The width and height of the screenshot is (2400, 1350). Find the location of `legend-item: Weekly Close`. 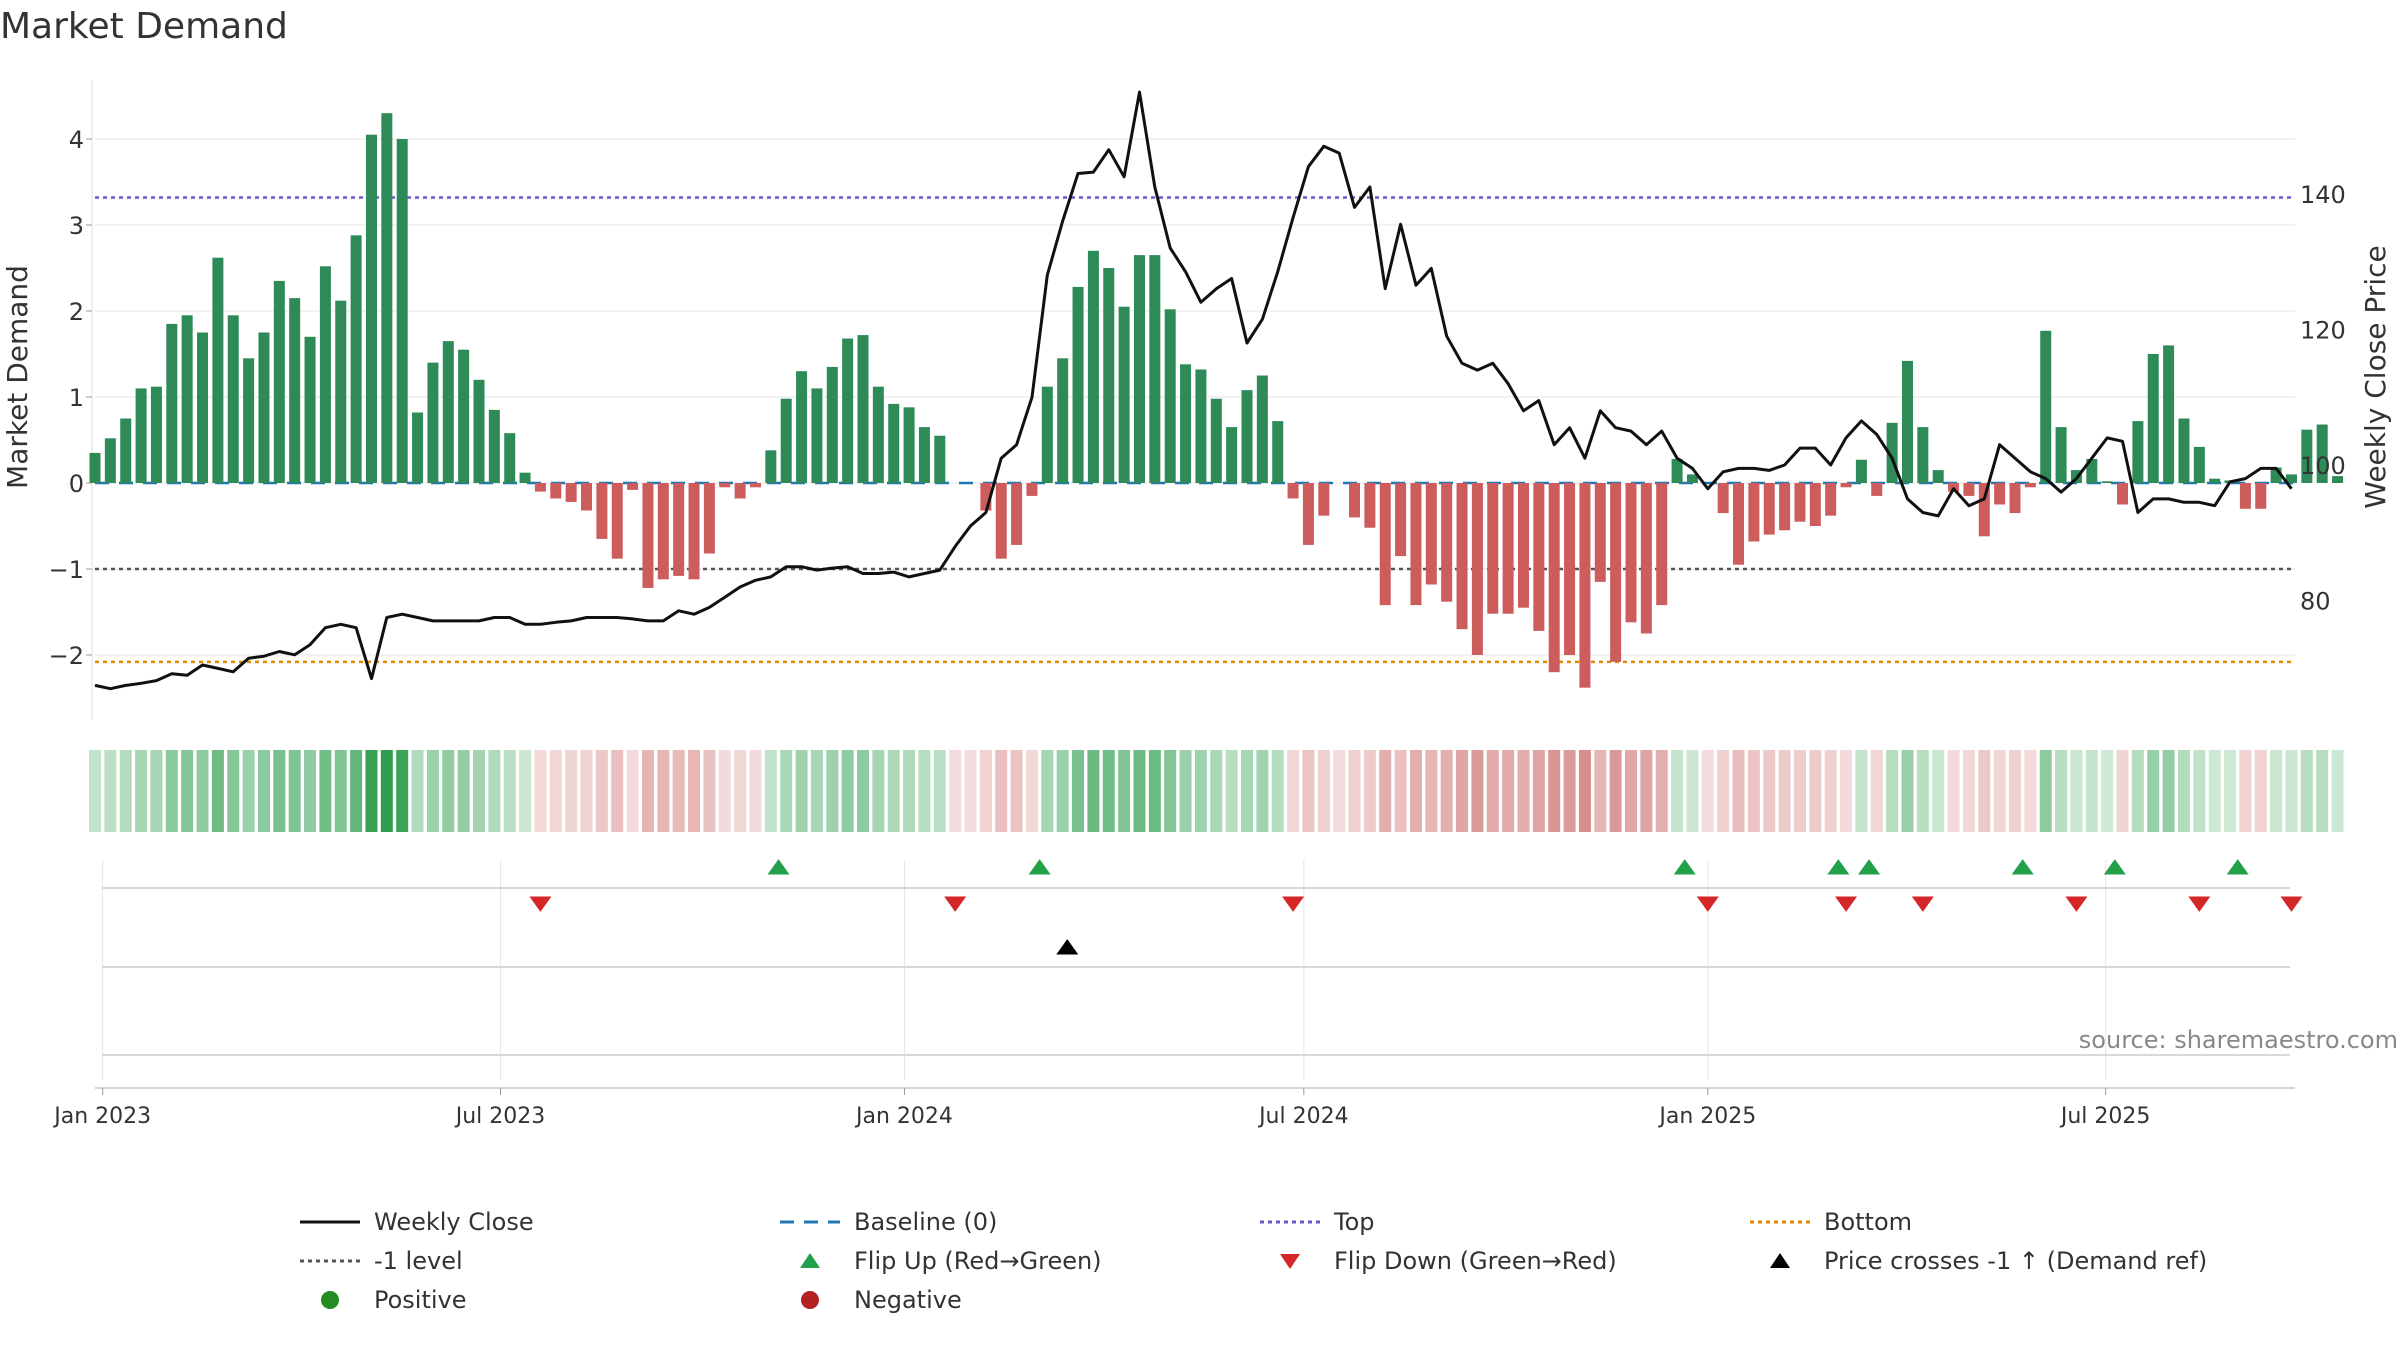

legend-item: Weekly Close is located at coordinates (417, 1222).